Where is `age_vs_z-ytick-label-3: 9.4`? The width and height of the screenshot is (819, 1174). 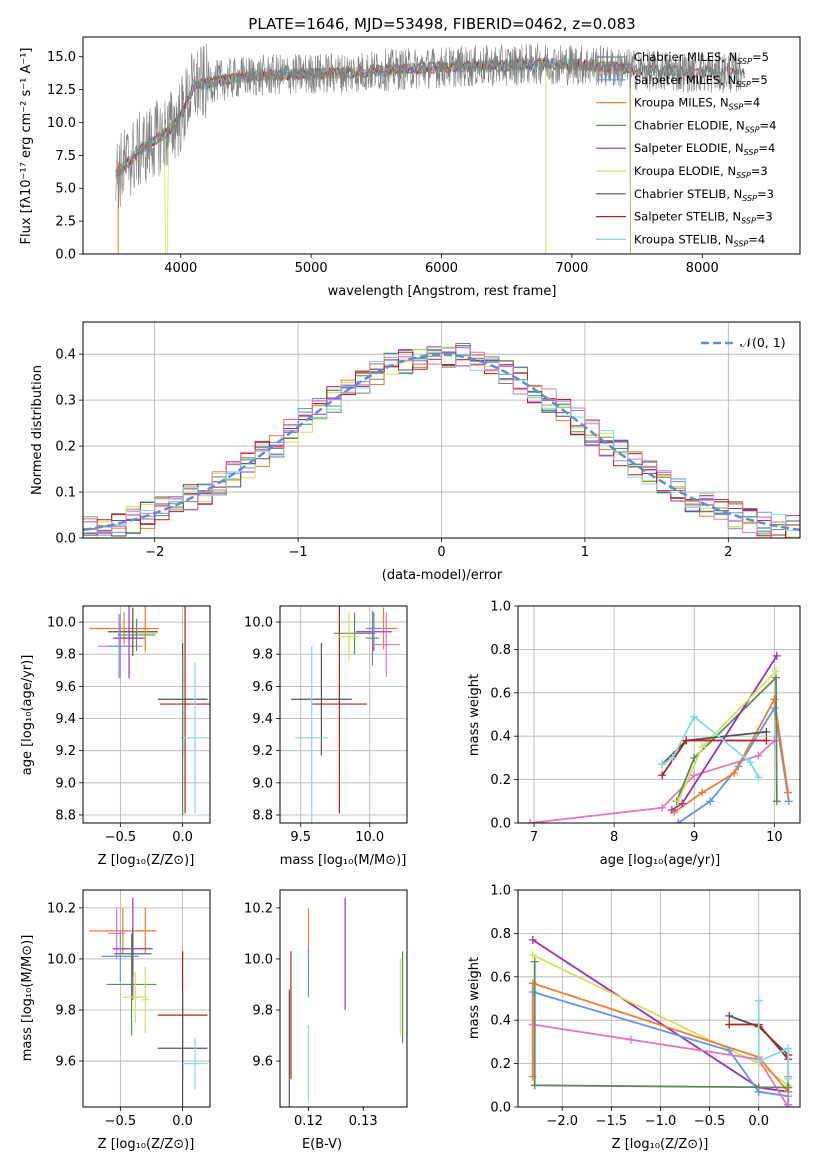 age_vs_z-ytick-label-3: 9.4 is located at coordinates (65, 719).